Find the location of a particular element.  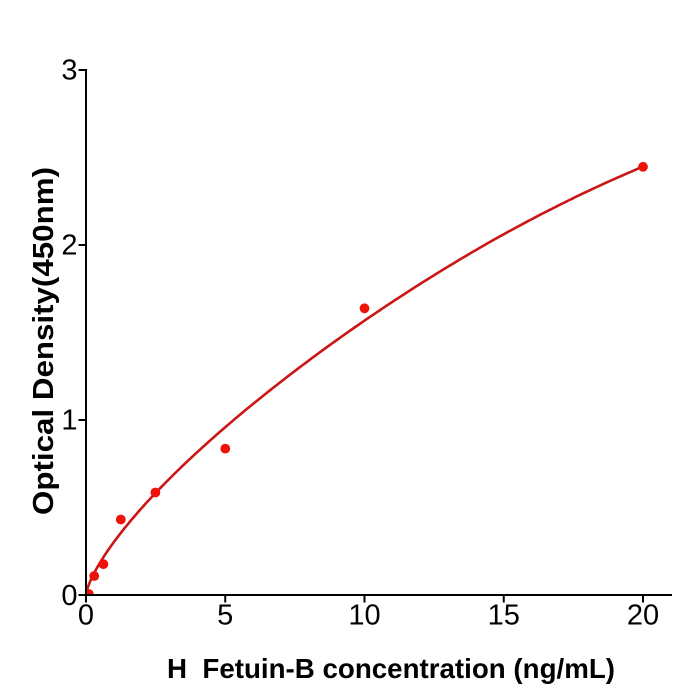

svg-text: 3 is located at coordinates (69, 71).